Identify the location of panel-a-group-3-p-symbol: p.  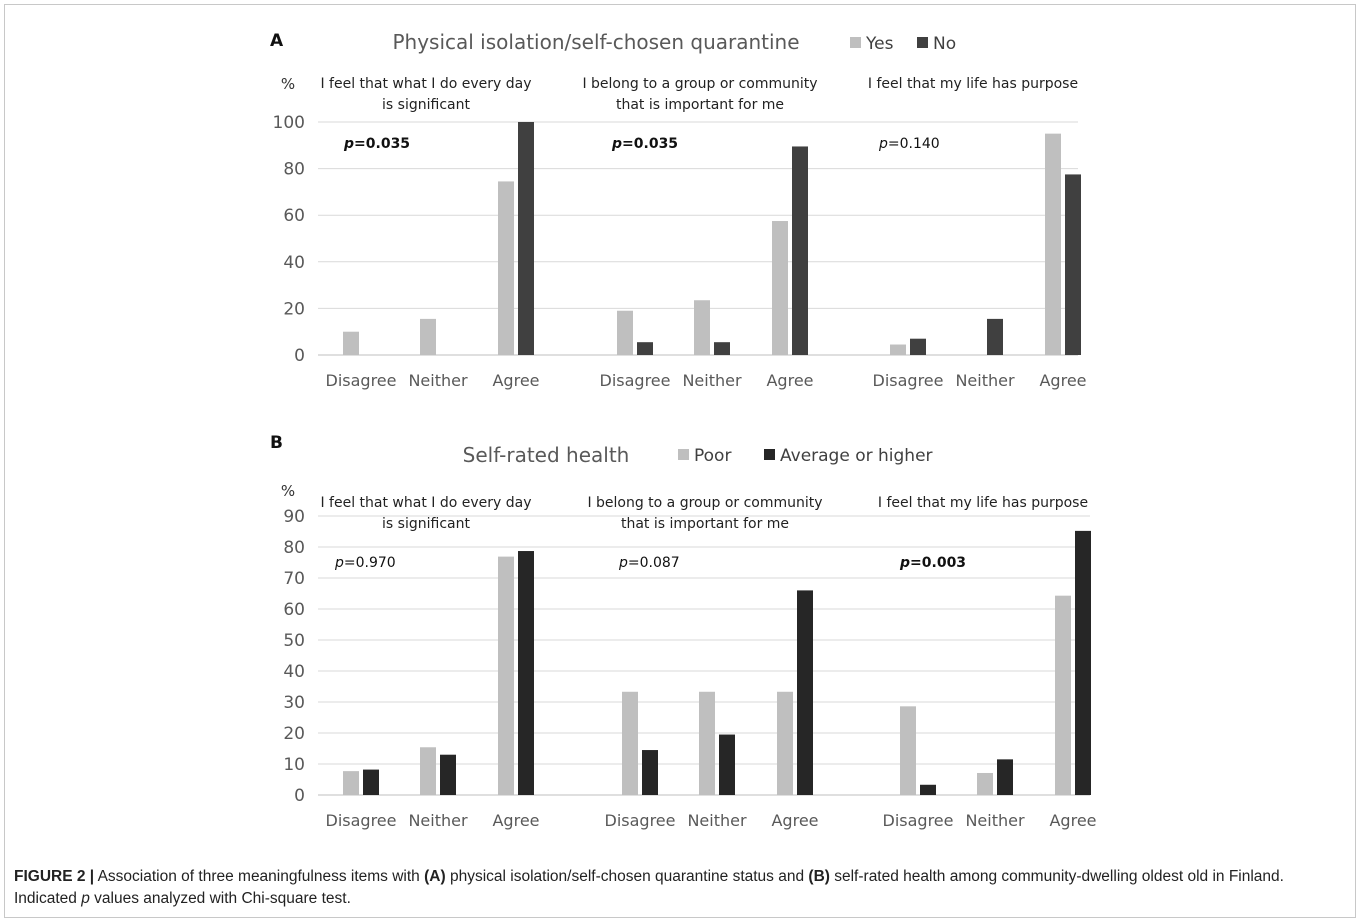
(883, 144).